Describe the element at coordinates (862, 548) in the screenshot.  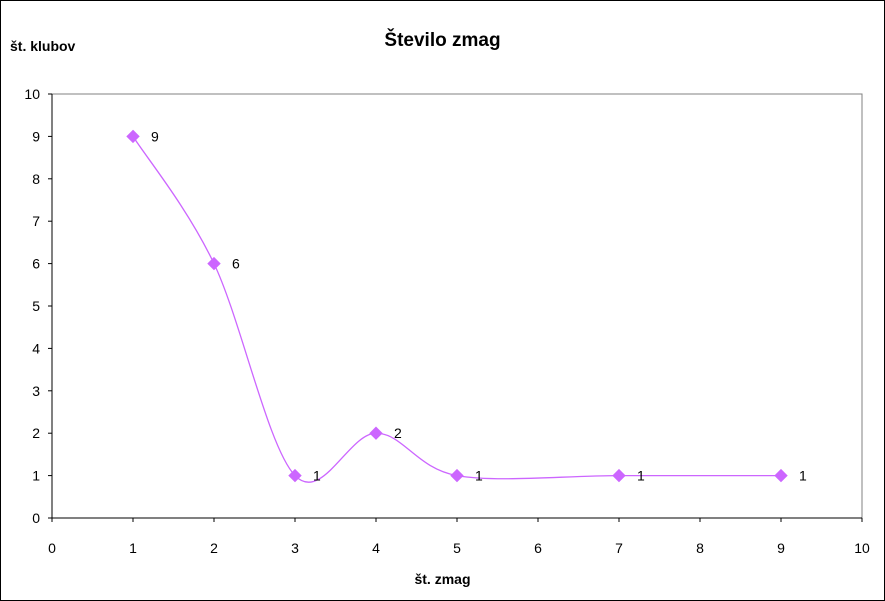
I see `x-tick-label: 10` at that location.